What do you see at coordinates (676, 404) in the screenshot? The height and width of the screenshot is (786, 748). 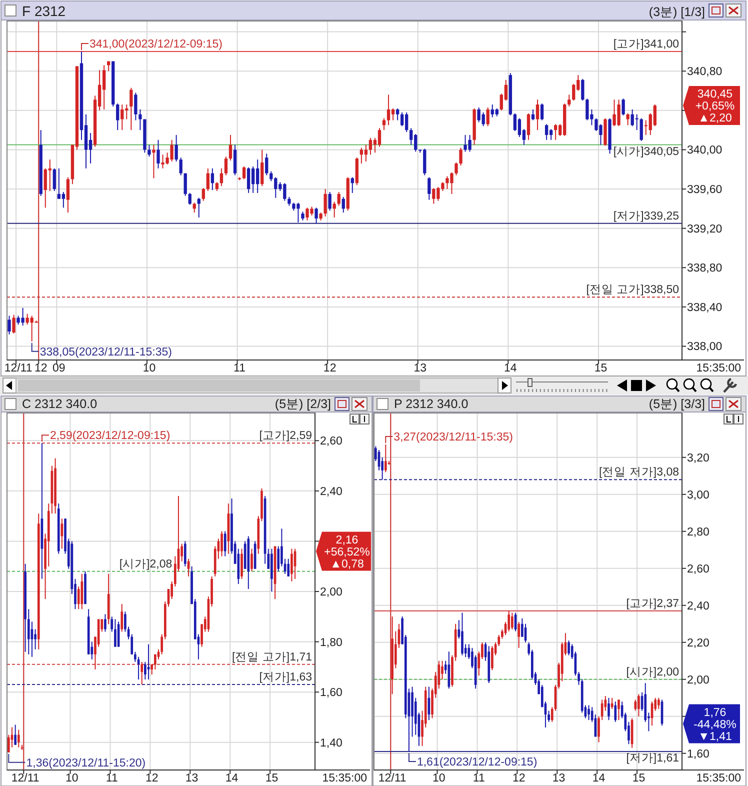 I see `chart-subtitle: (5분) [3/3]` at bounding box center [676, 404].